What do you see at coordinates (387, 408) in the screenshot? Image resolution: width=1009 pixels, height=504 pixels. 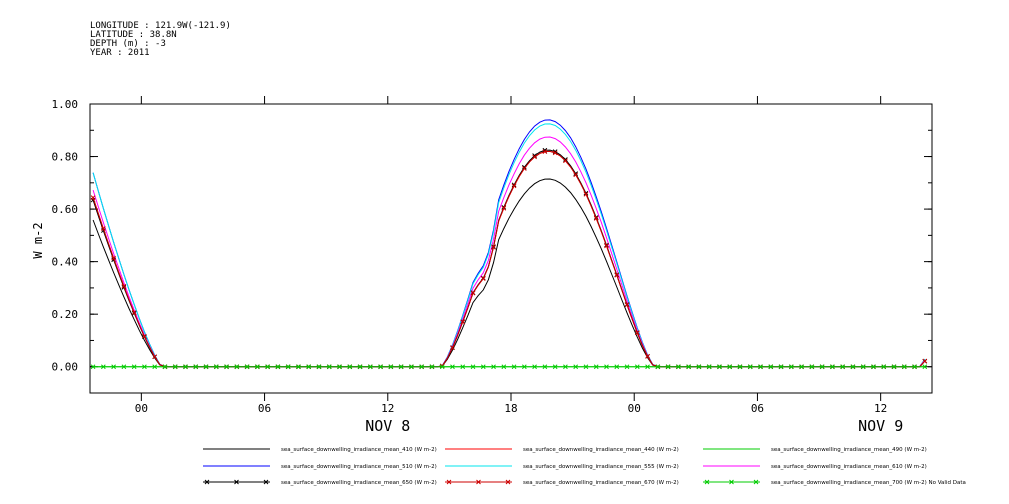 I see `x-tick-label: 12` at bounding box center [387, 408].